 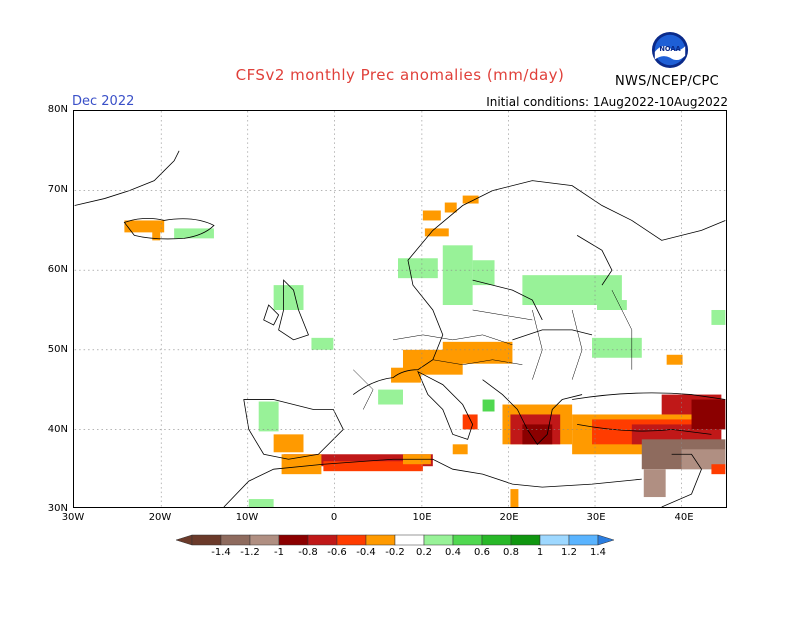 I want to click on colorbar-tick-label: -0.4, so click(x=366, y=552).